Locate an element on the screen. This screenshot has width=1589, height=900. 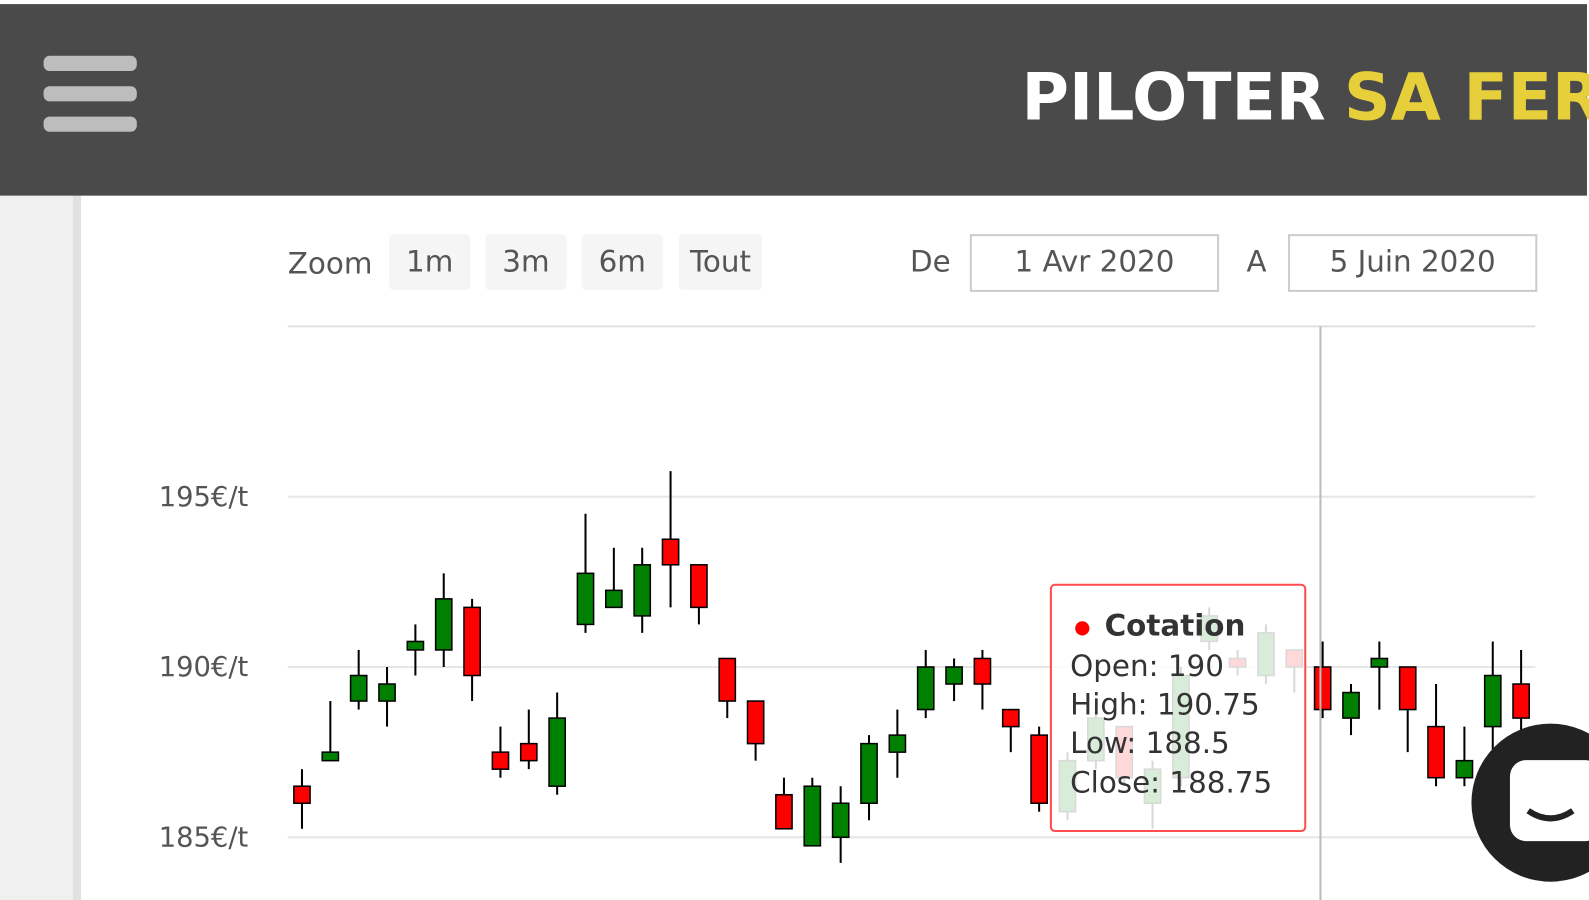
zoom-button-label: 3m is located at coordinates (525, 262).